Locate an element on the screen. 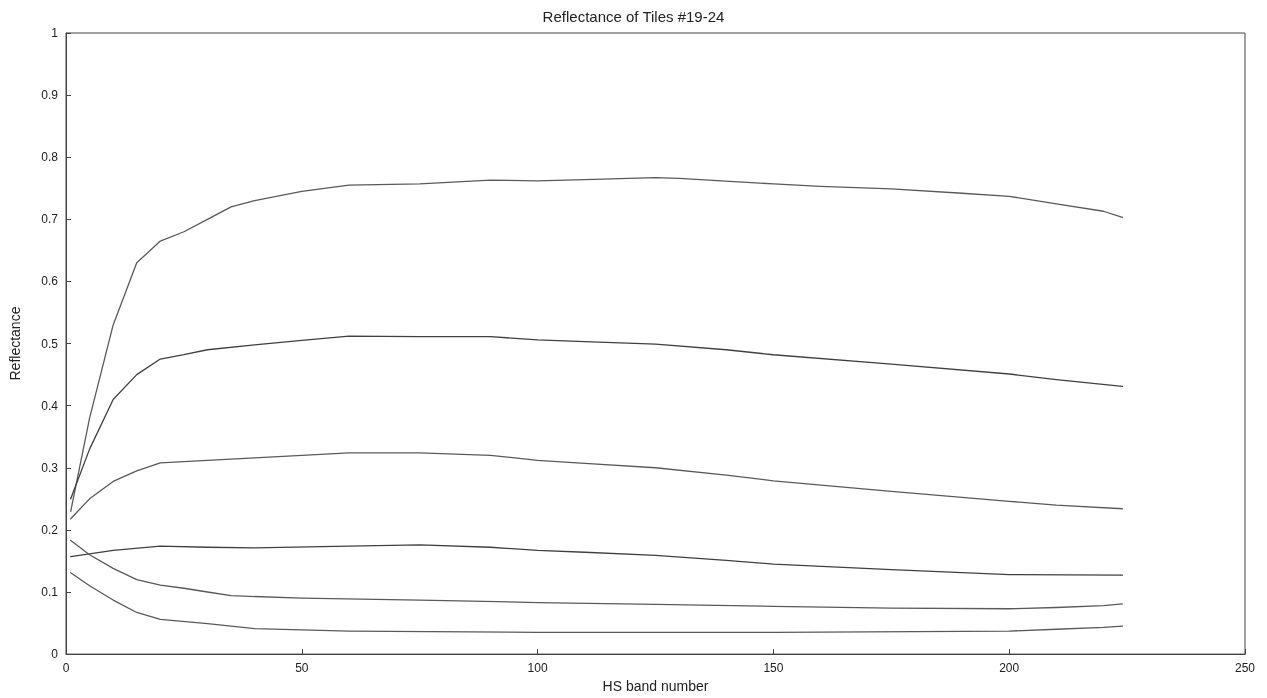 This screenshot has height=698, width=1267. y-tick-label: 0.8 is located at coordinates (50, 157).